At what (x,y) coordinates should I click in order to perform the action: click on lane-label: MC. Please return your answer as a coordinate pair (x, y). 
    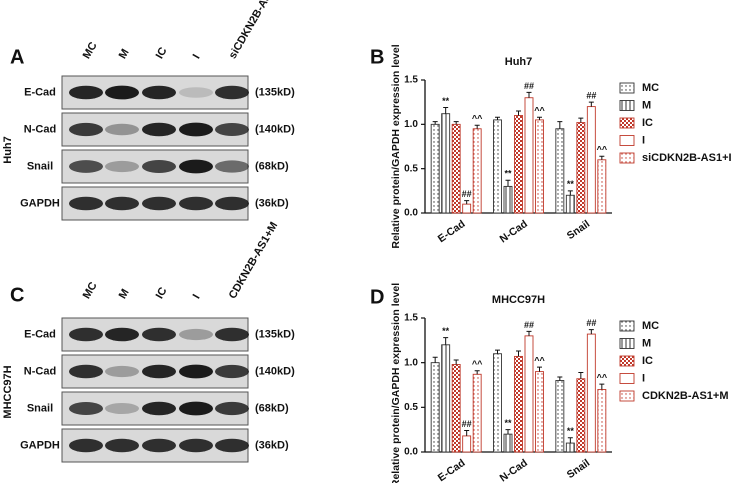
    Looking at the image, I should click on (90, 50).